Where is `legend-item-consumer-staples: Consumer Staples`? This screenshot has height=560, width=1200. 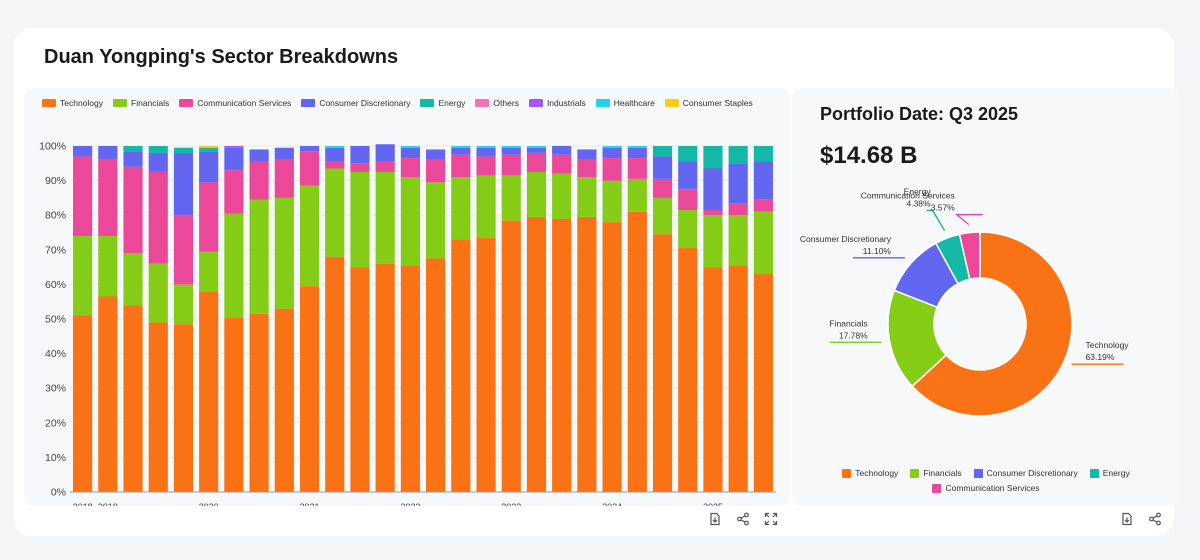
legend-item-consumer-staples: Consumer Staples is located at coordinates (708, 103).